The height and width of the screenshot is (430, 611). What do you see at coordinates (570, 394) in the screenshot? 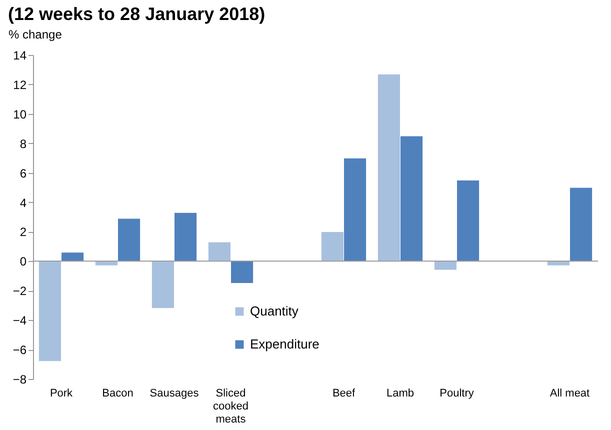
I see `x-tick-label: All meat` at bounding box center [570, 394].